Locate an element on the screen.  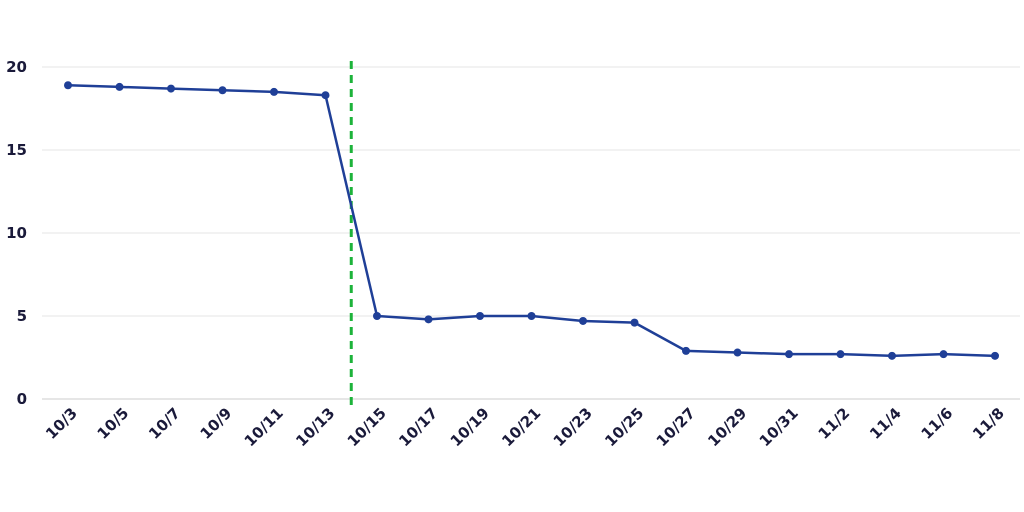
x-tick-label: 10/15 is located at coordinates (367, 427).